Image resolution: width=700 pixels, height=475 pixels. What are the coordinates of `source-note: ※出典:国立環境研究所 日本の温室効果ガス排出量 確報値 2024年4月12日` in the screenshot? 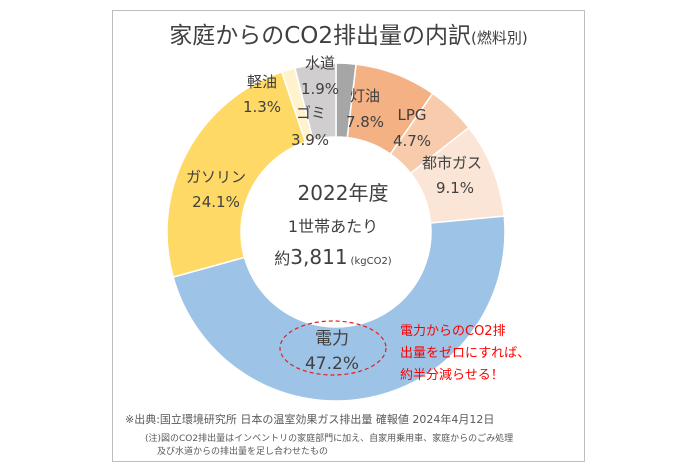 It's located at (310, 419).